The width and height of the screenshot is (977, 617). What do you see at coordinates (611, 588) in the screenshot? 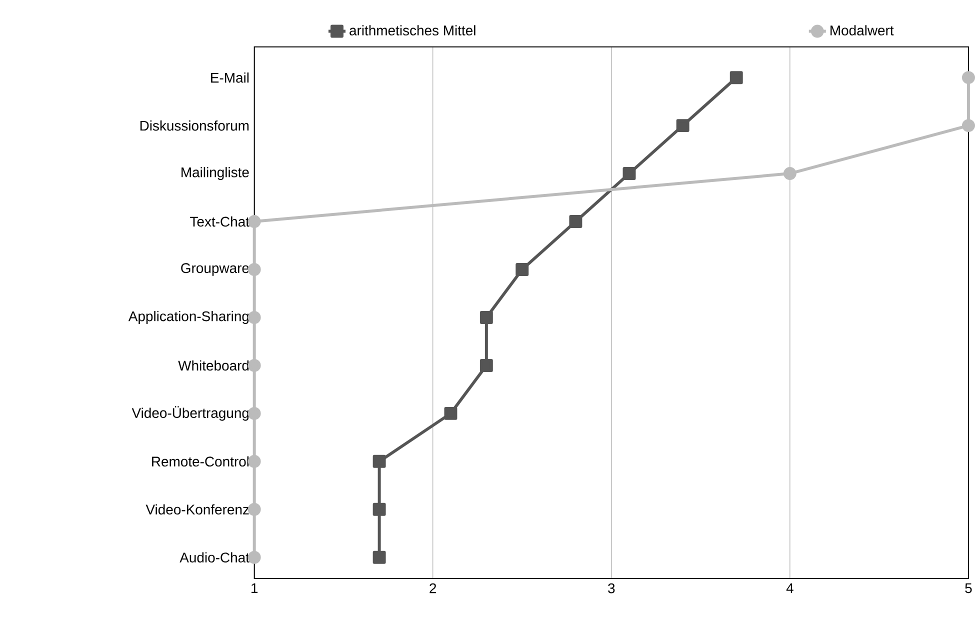
I see `x-tick-label: 3` at bounding box center [611, 588].